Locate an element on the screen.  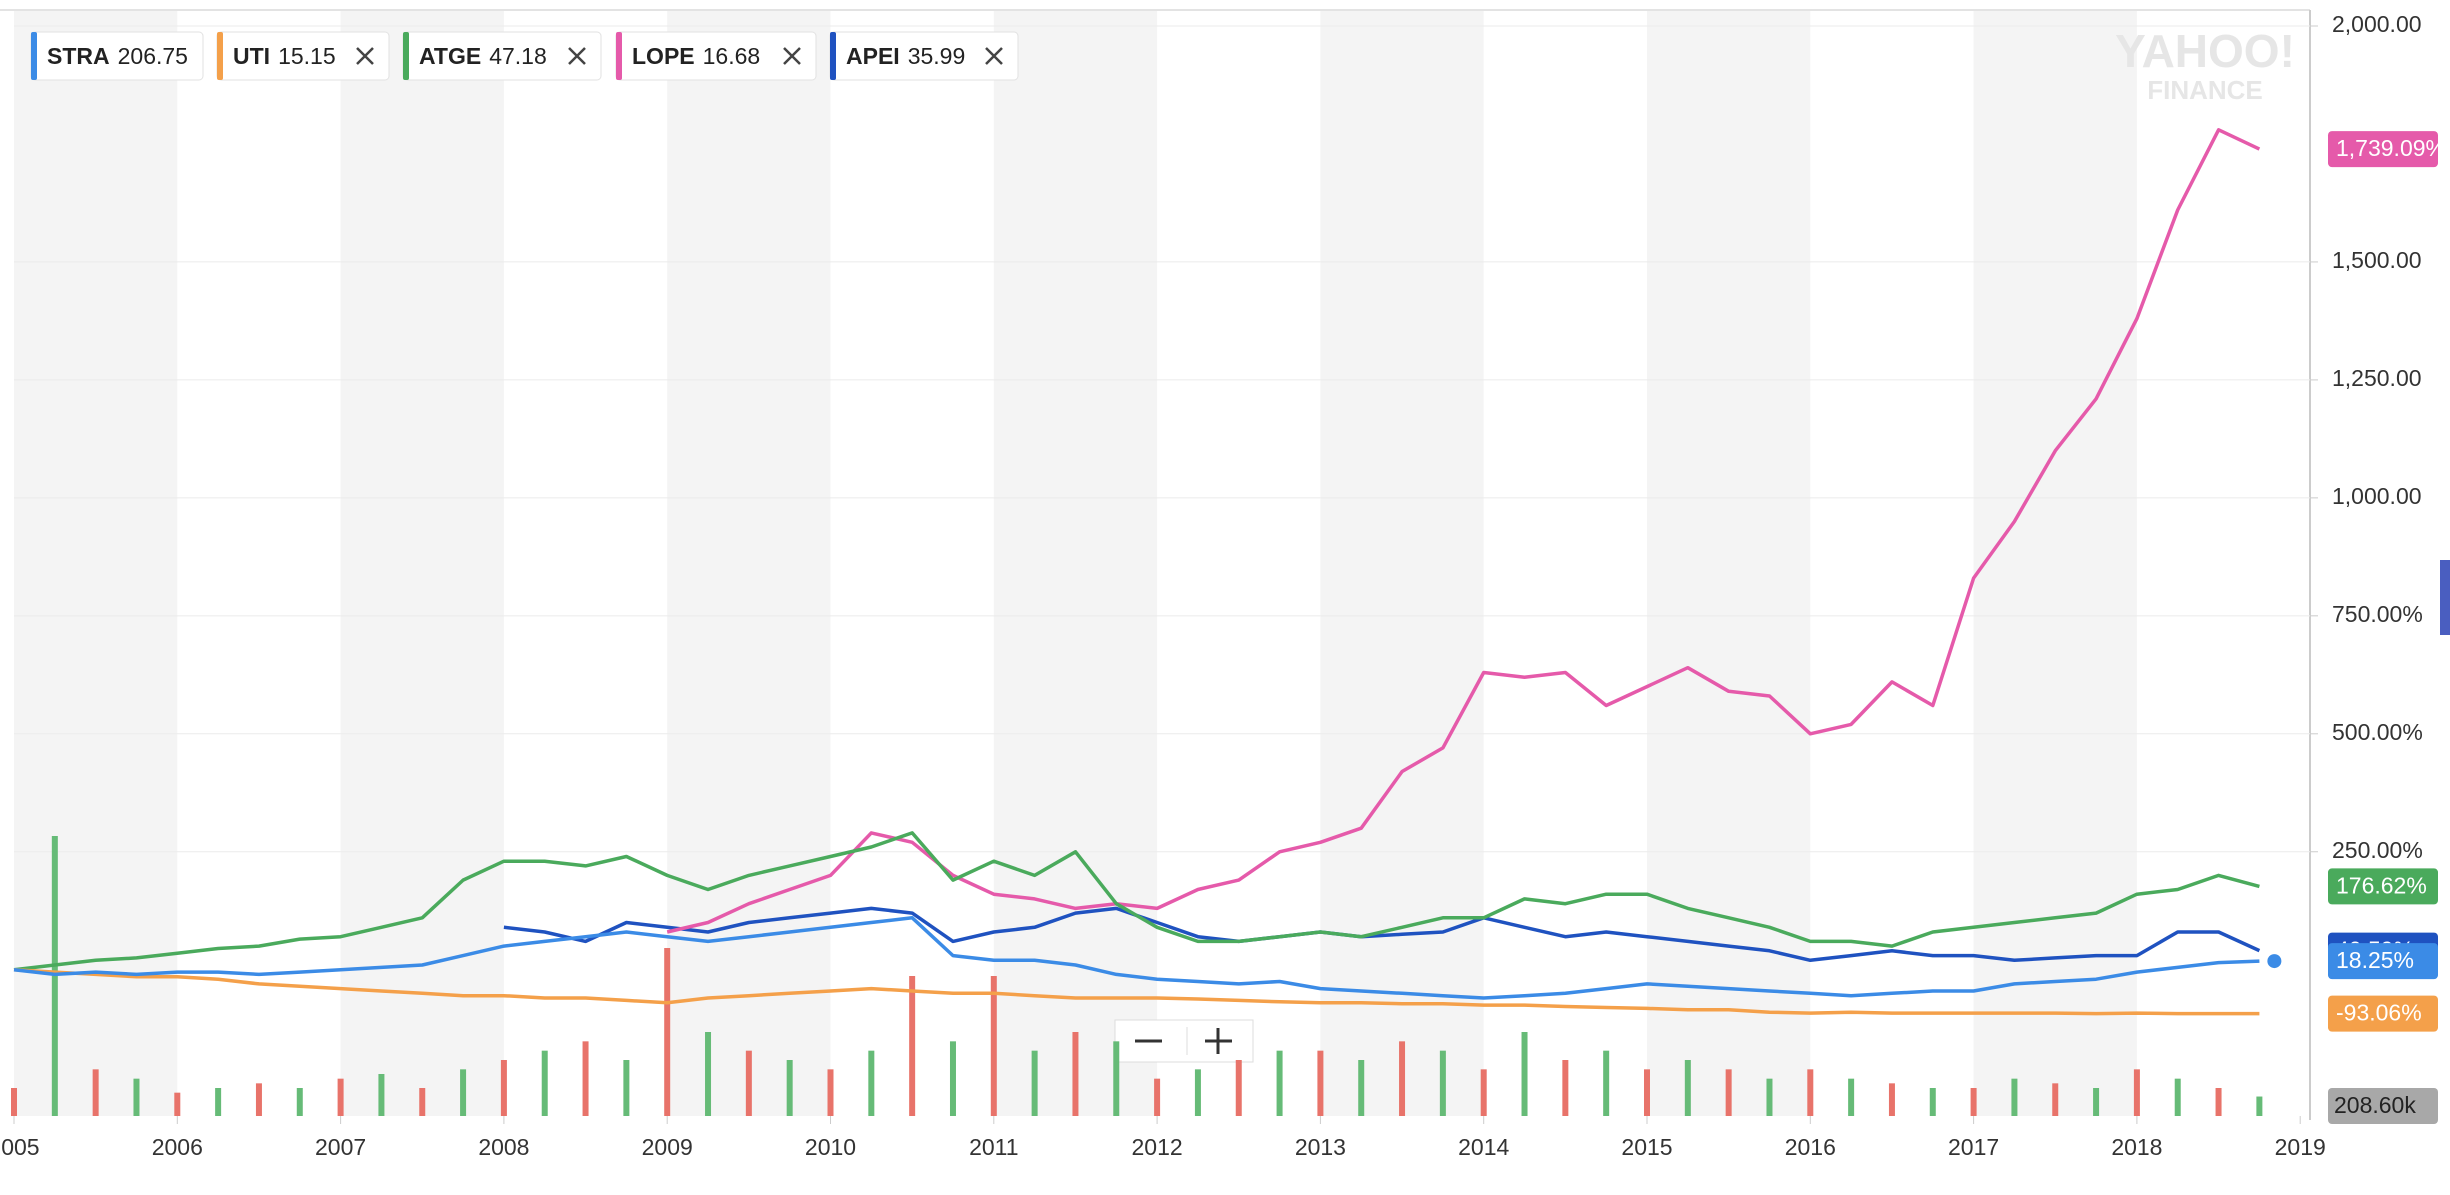
legend-price: 47.18 is located at coordinates (518, 56).